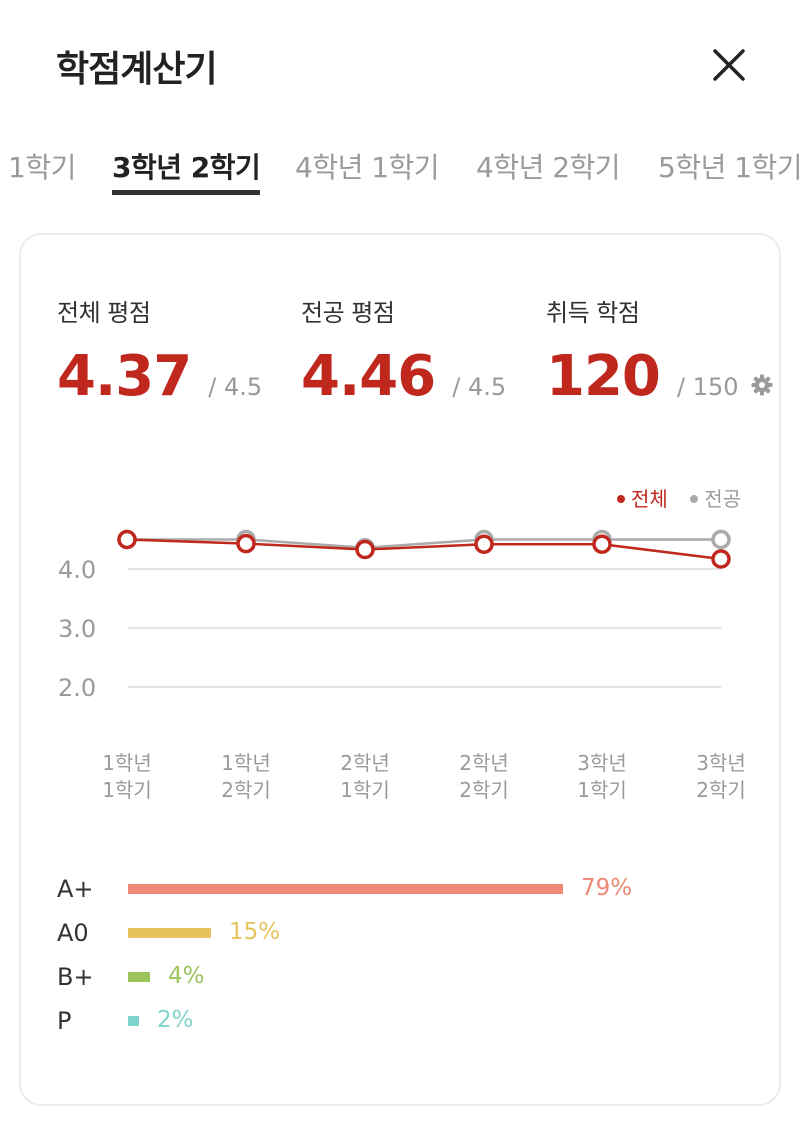 This screenshot has width=800, height=1125. Describe the element at coordinates (75, 977) in the screenshot. I see `grade-label: B+` at that location.